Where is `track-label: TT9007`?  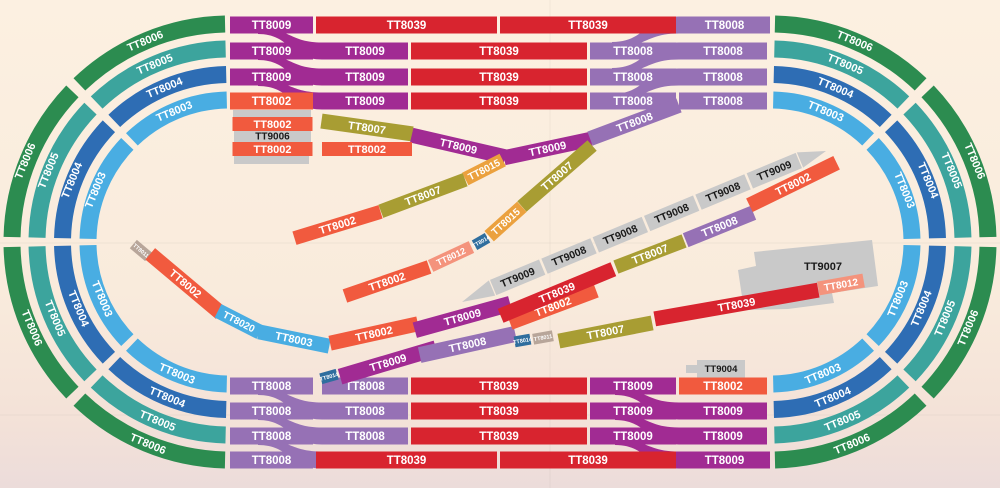 track-label: TT9007 is located at coordinates (823, 267).